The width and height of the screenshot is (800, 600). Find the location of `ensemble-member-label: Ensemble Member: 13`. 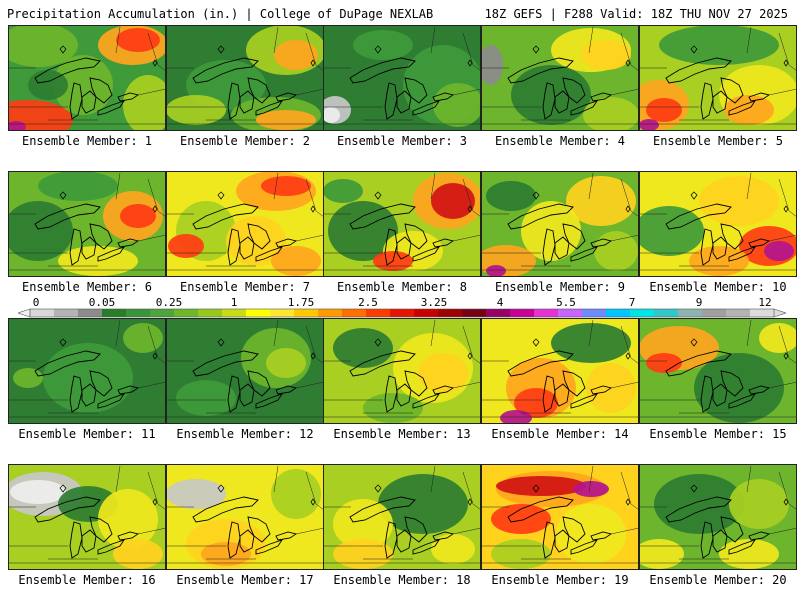

ensemble-member-label: Ensemble Member: 13 is located at coordinates (402, 434).